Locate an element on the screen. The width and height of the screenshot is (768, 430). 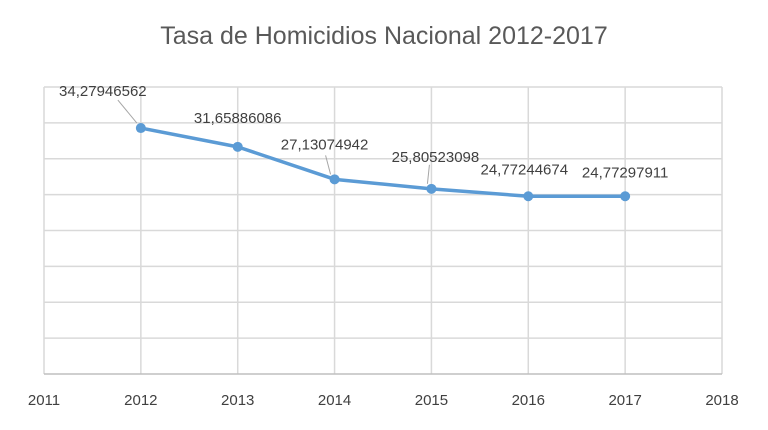
x-tick-label: 2011 is located at coordinates (44, 400).